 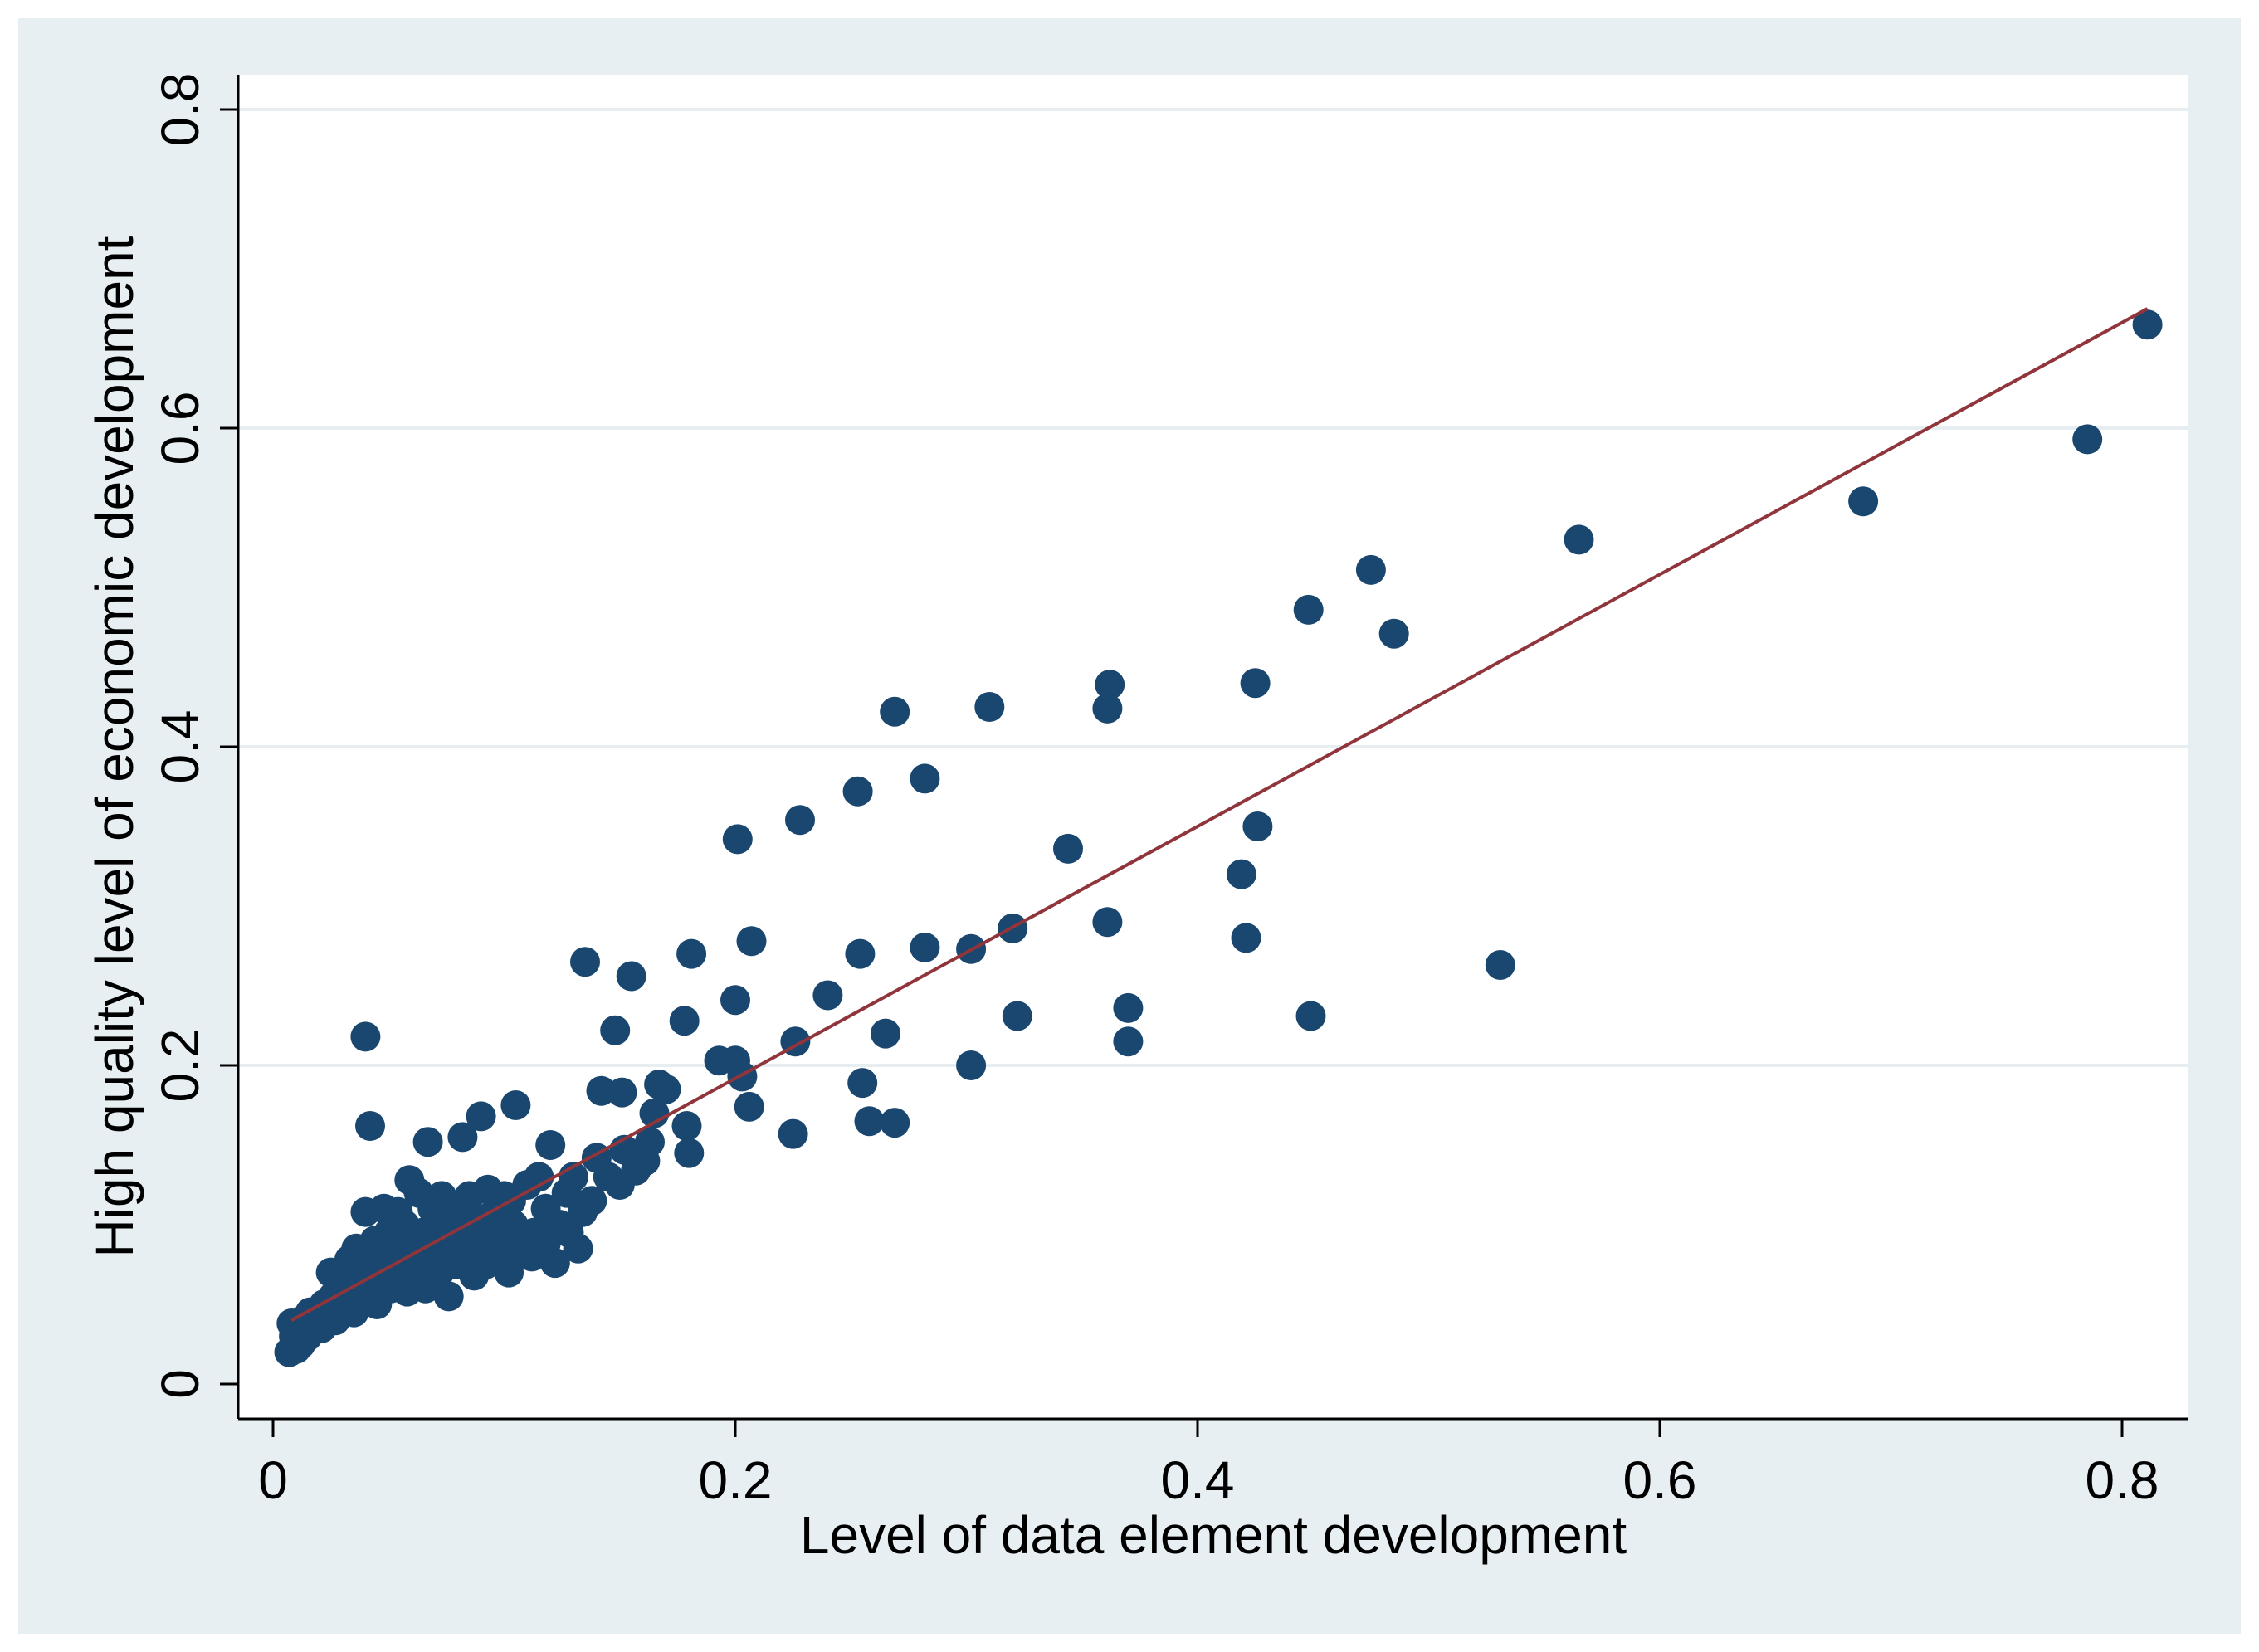 I want to click on y-tick-label: 0.6, so click(x=180, y=428).